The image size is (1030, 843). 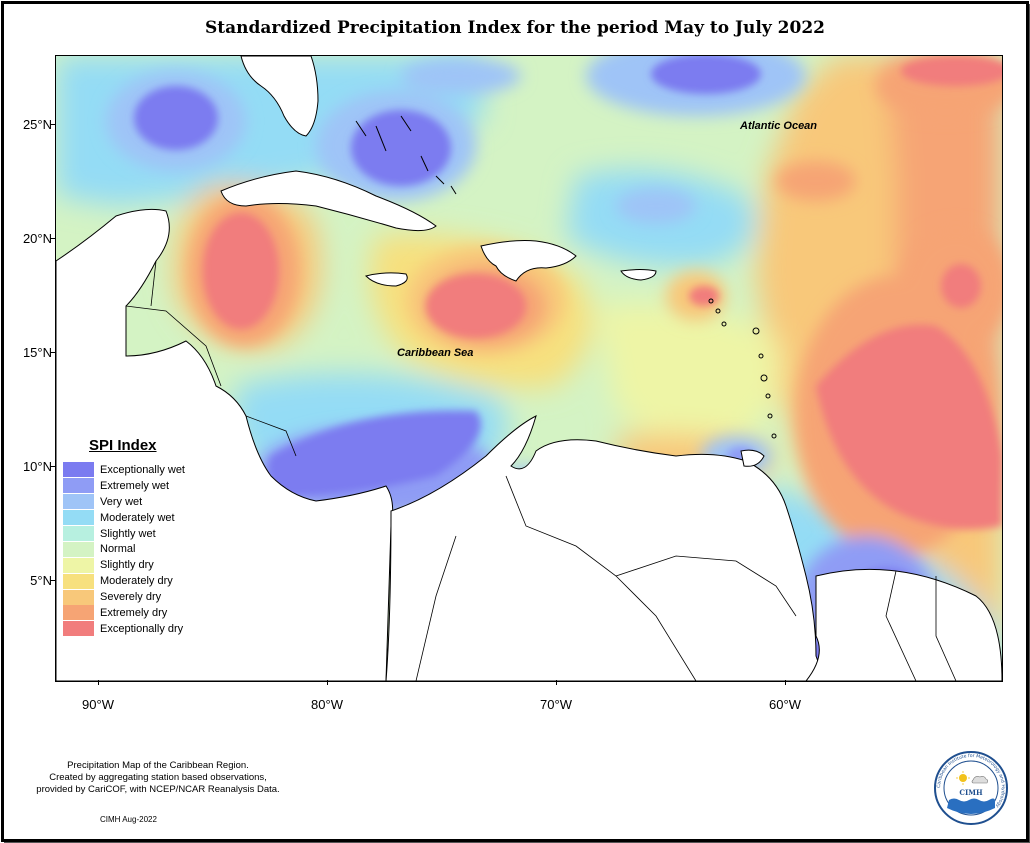 I want to click on tick-mark-70w, so click(x=556, y=682).